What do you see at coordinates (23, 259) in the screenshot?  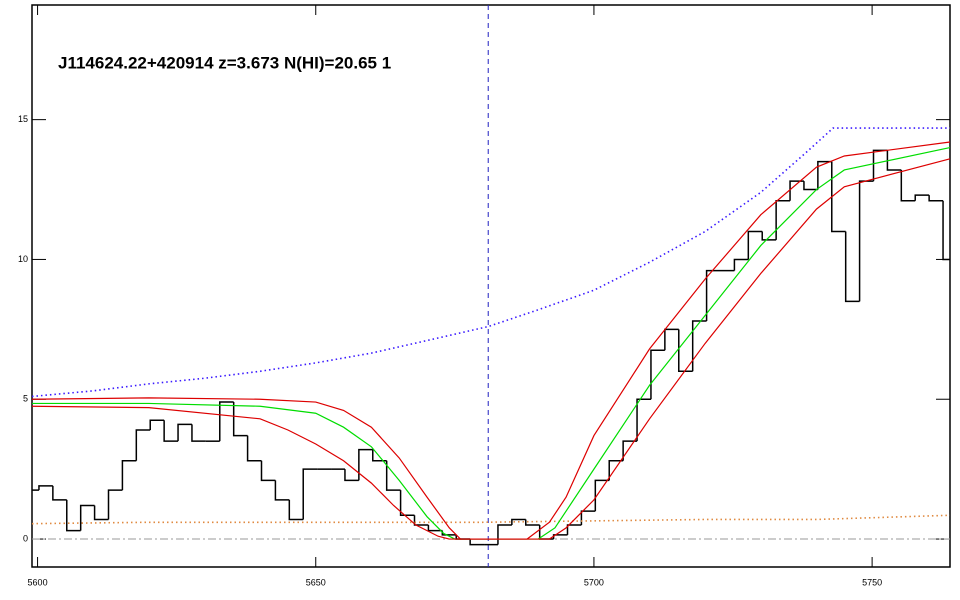 I see `y-tick-label: 10` at bounding box center [23, 259].